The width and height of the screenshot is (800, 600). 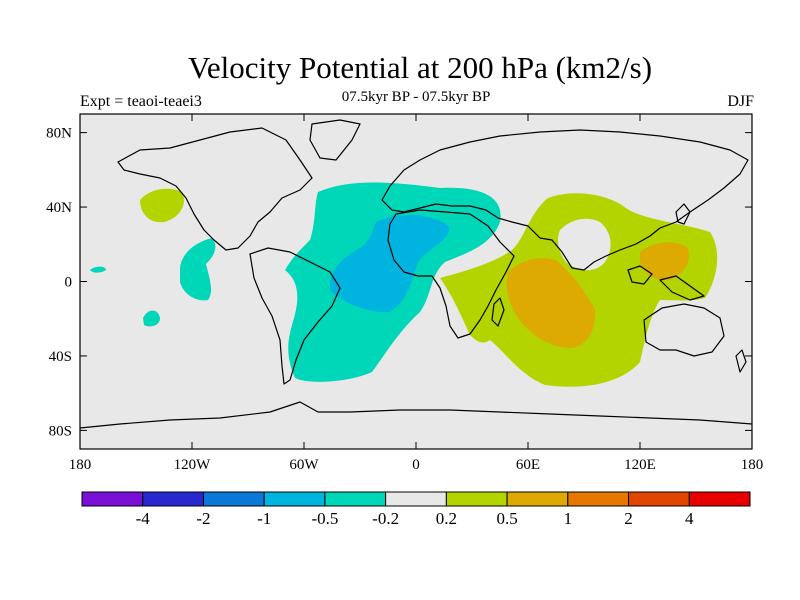 What do you see at coordinates (568, 518) in the screenshot?
I see `colorbar-label: 1` at bounding box center [568, 518].